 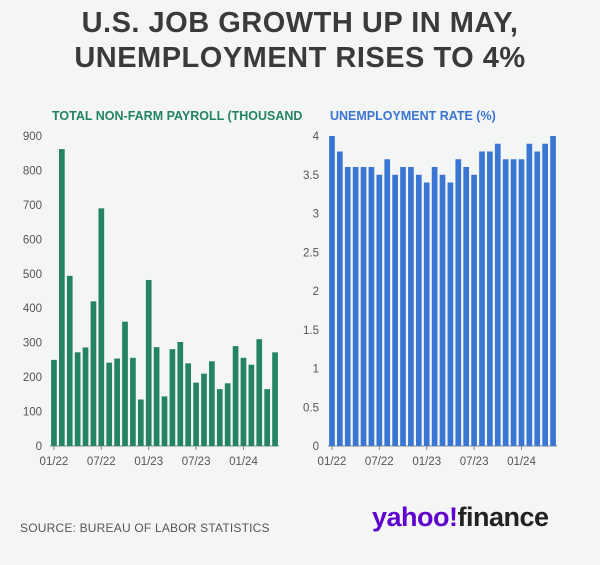 I want to click on payroll-ytick-label: 100, so click(x=32, y=413).